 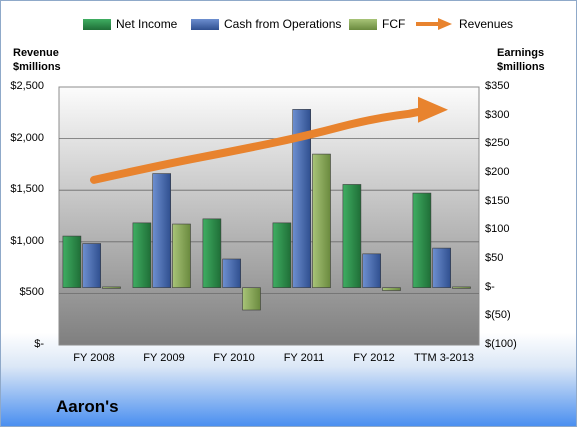 I want to click on legend-item-revenues: Revenues, so click(x=463, y=24).